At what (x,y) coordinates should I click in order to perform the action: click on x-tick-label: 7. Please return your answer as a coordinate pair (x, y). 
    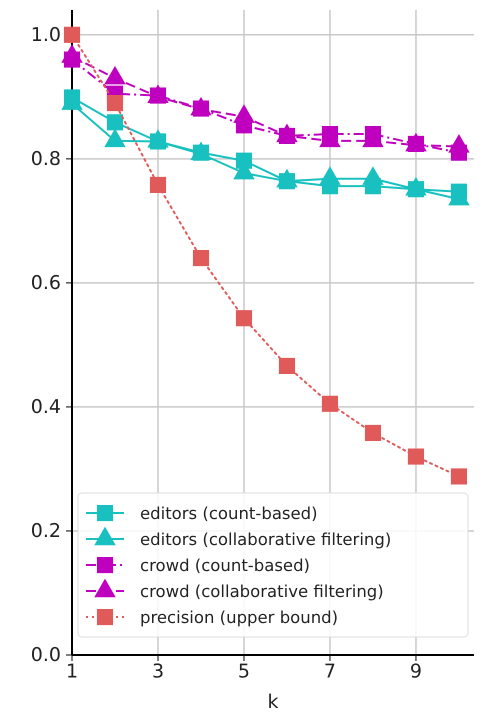
    Looking at the image, I should click on (330, 671).